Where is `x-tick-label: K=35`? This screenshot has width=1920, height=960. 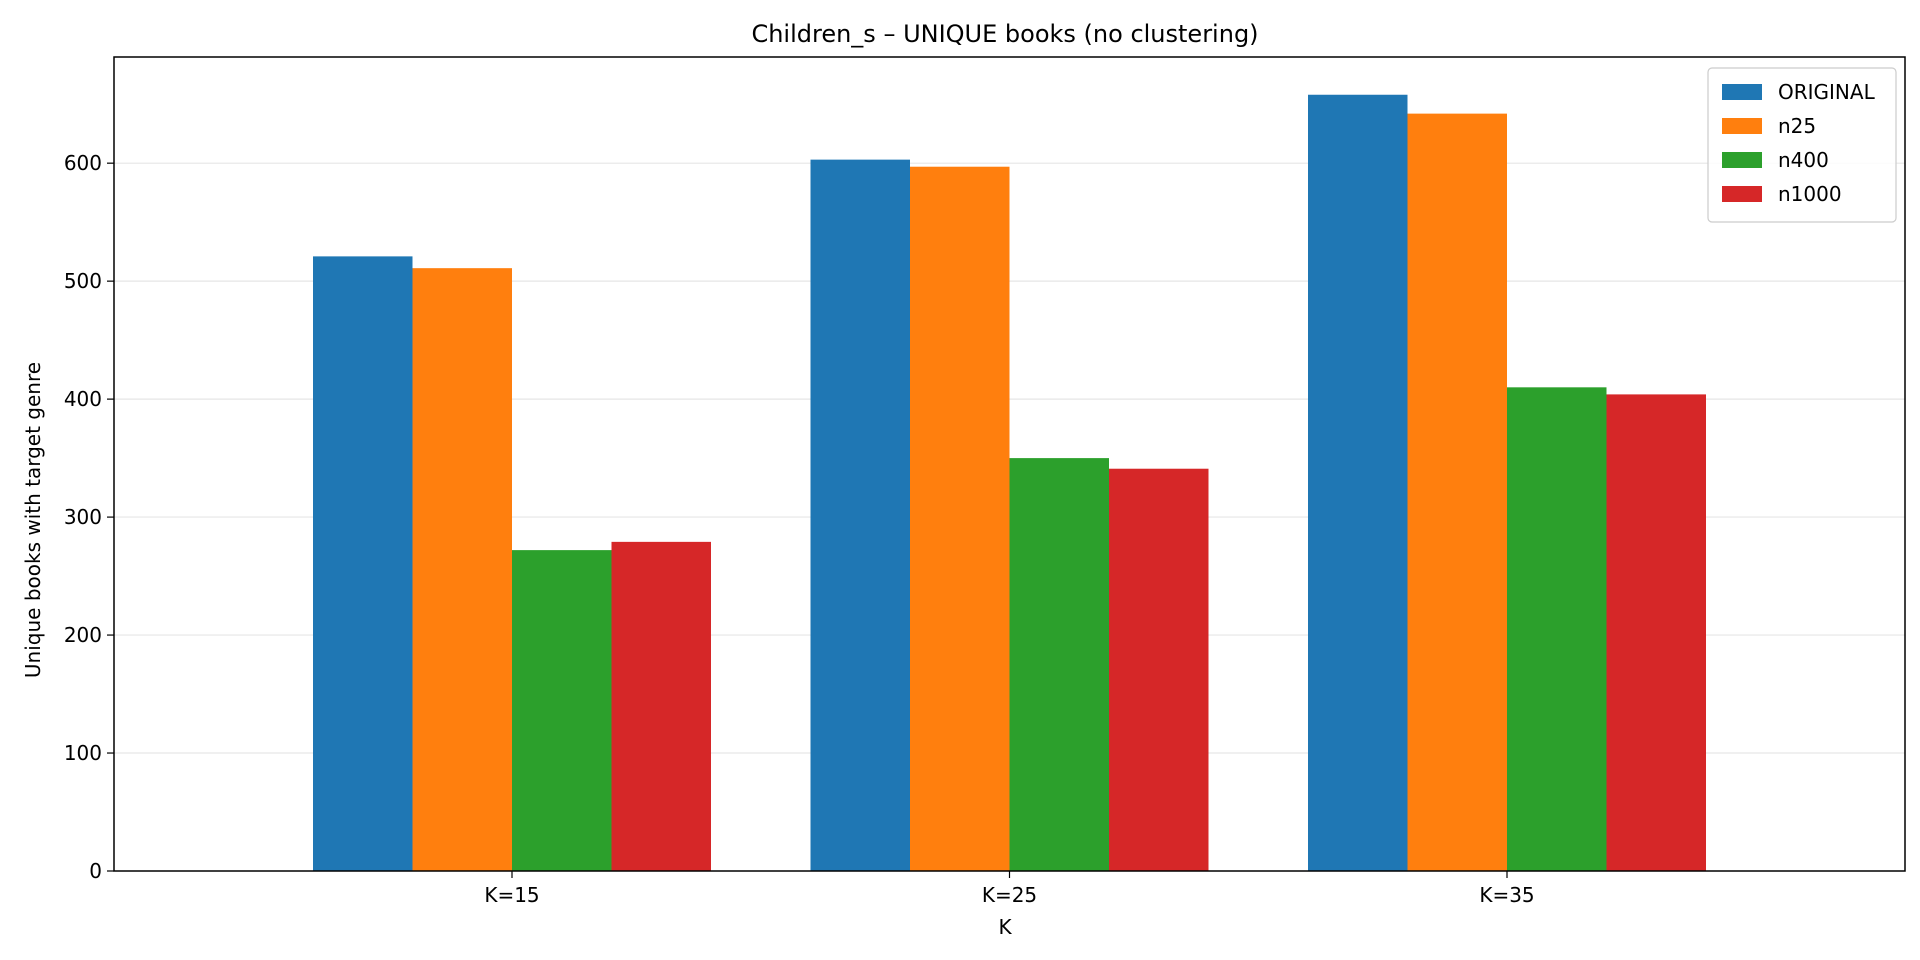 x-tick-label: K=35 is located at coordinates (1506, 895).